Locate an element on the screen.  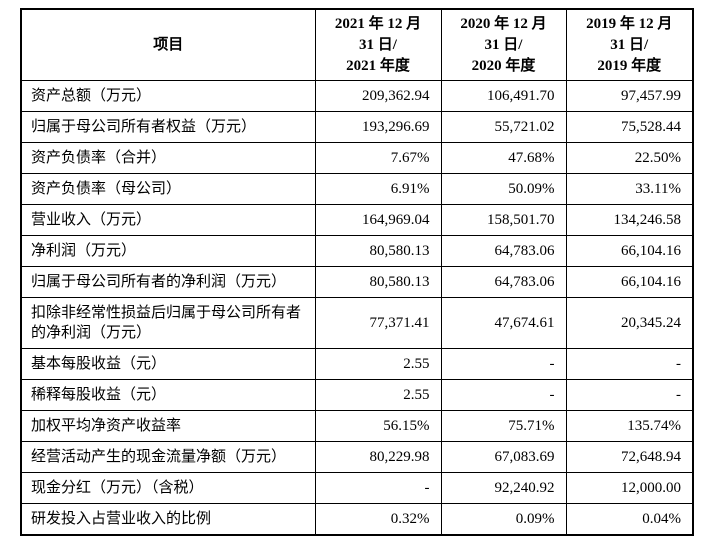
row-label: 经营活动产生的现金流量净额（万元） is located at coordinates (168, 457).